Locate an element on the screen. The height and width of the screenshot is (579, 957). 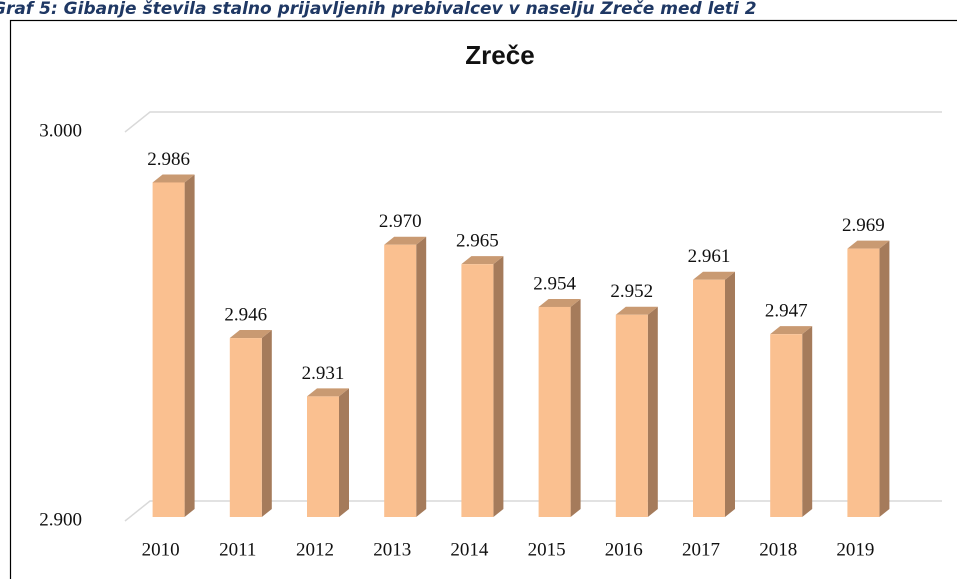
data-label: 2.986 is located at coordinates (168, 159).